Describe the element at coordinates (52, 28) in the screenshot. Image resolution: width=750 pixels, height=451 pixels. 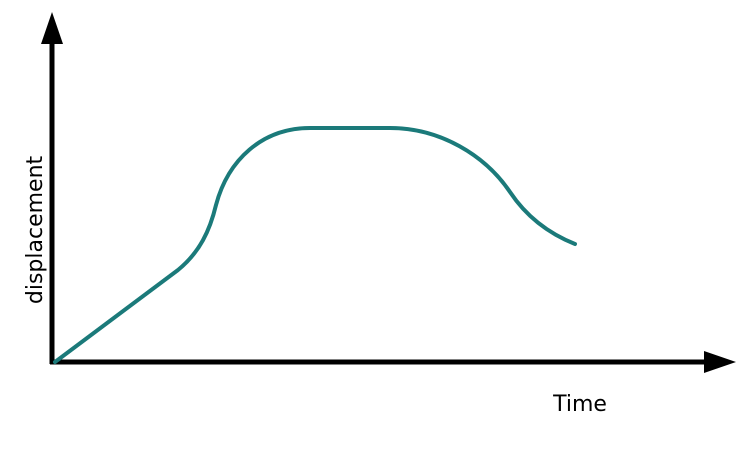
I see `y-axis-arrow` at that location.